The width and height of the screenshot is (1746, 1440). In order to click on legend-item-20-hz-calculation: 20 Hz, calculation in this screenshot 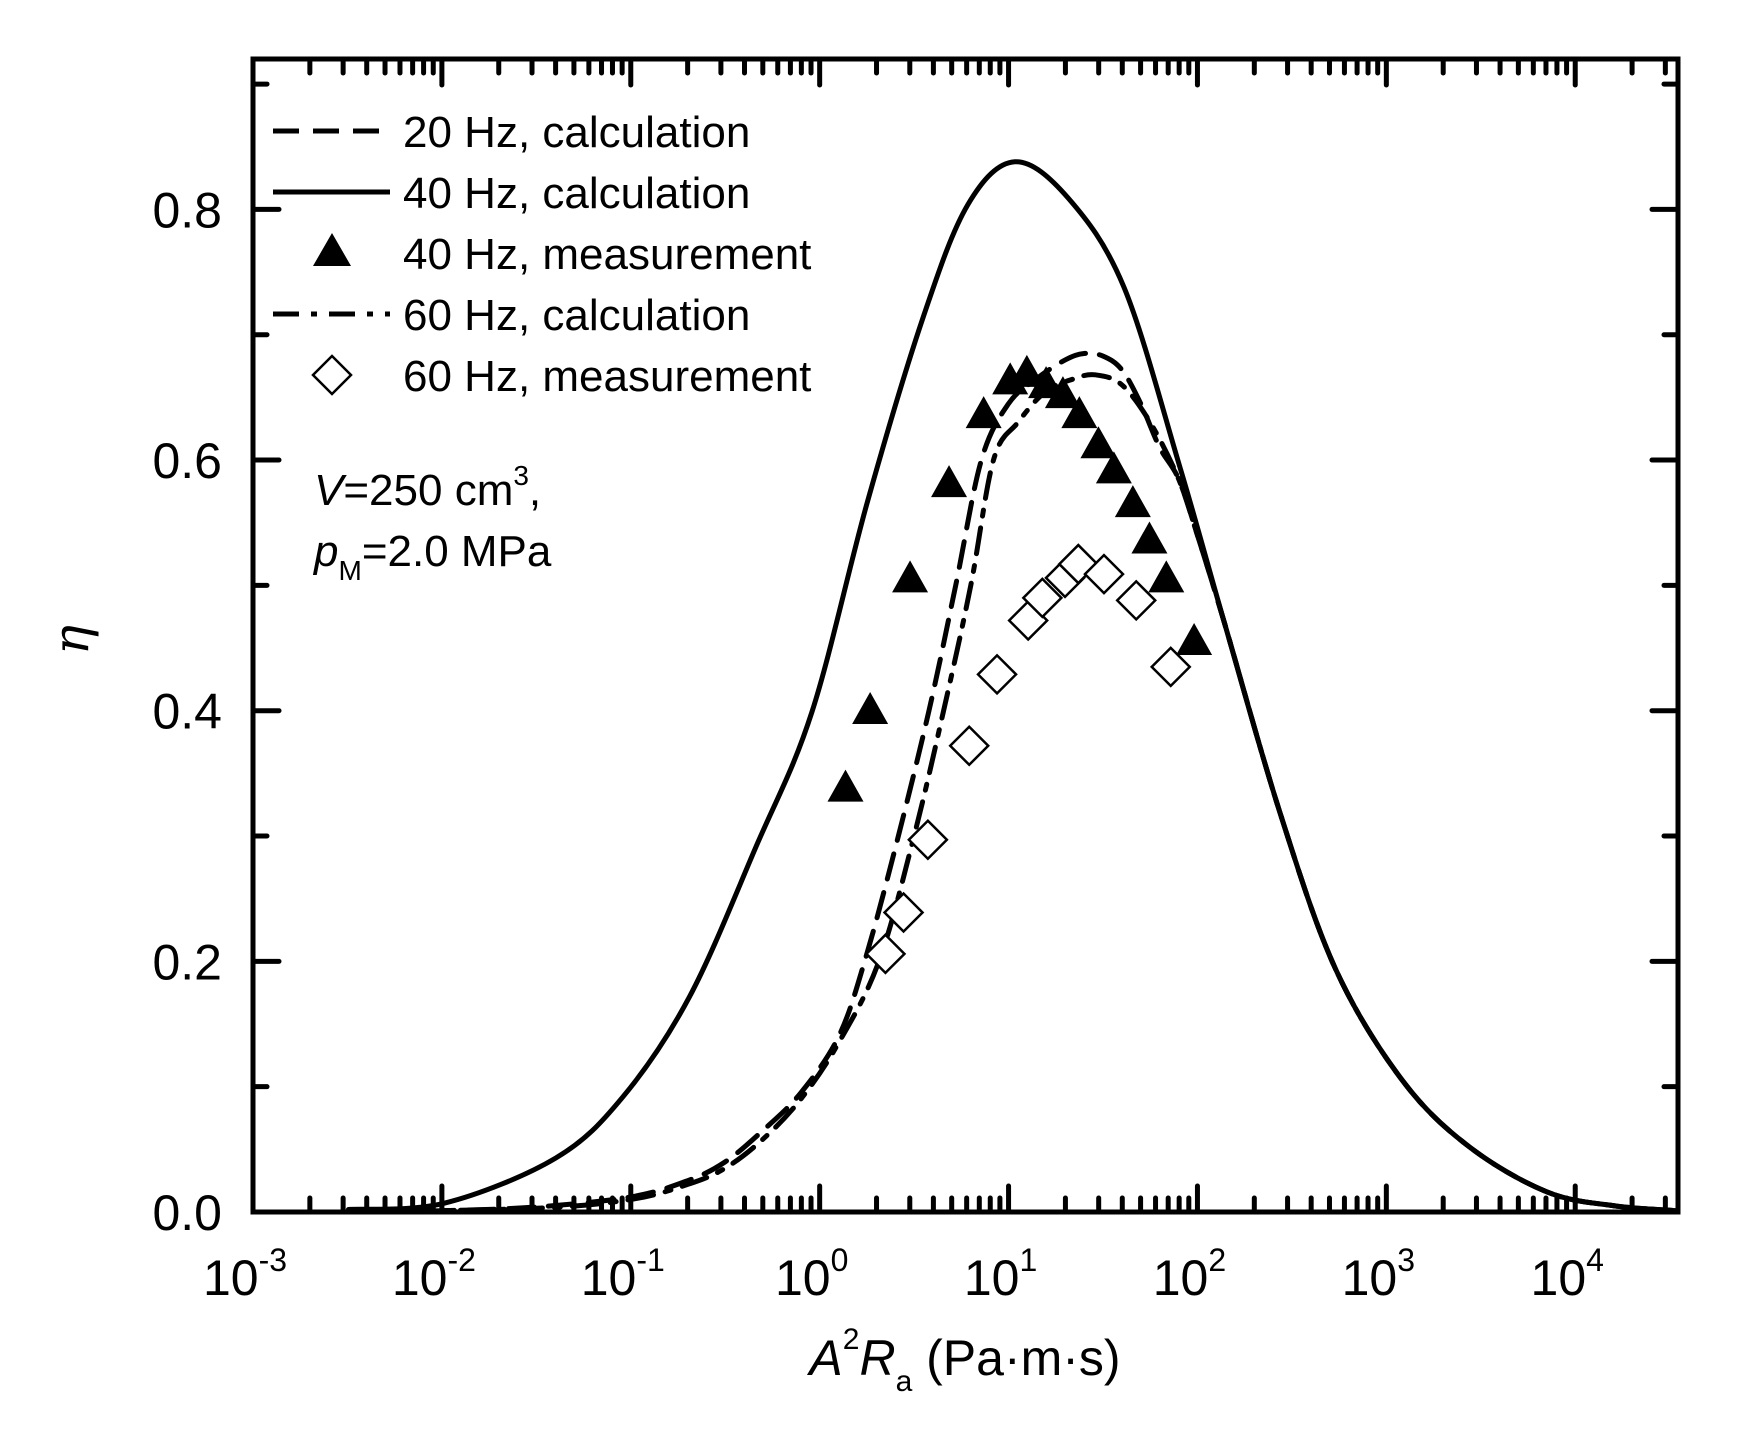, I will do `click(511, 132)`.